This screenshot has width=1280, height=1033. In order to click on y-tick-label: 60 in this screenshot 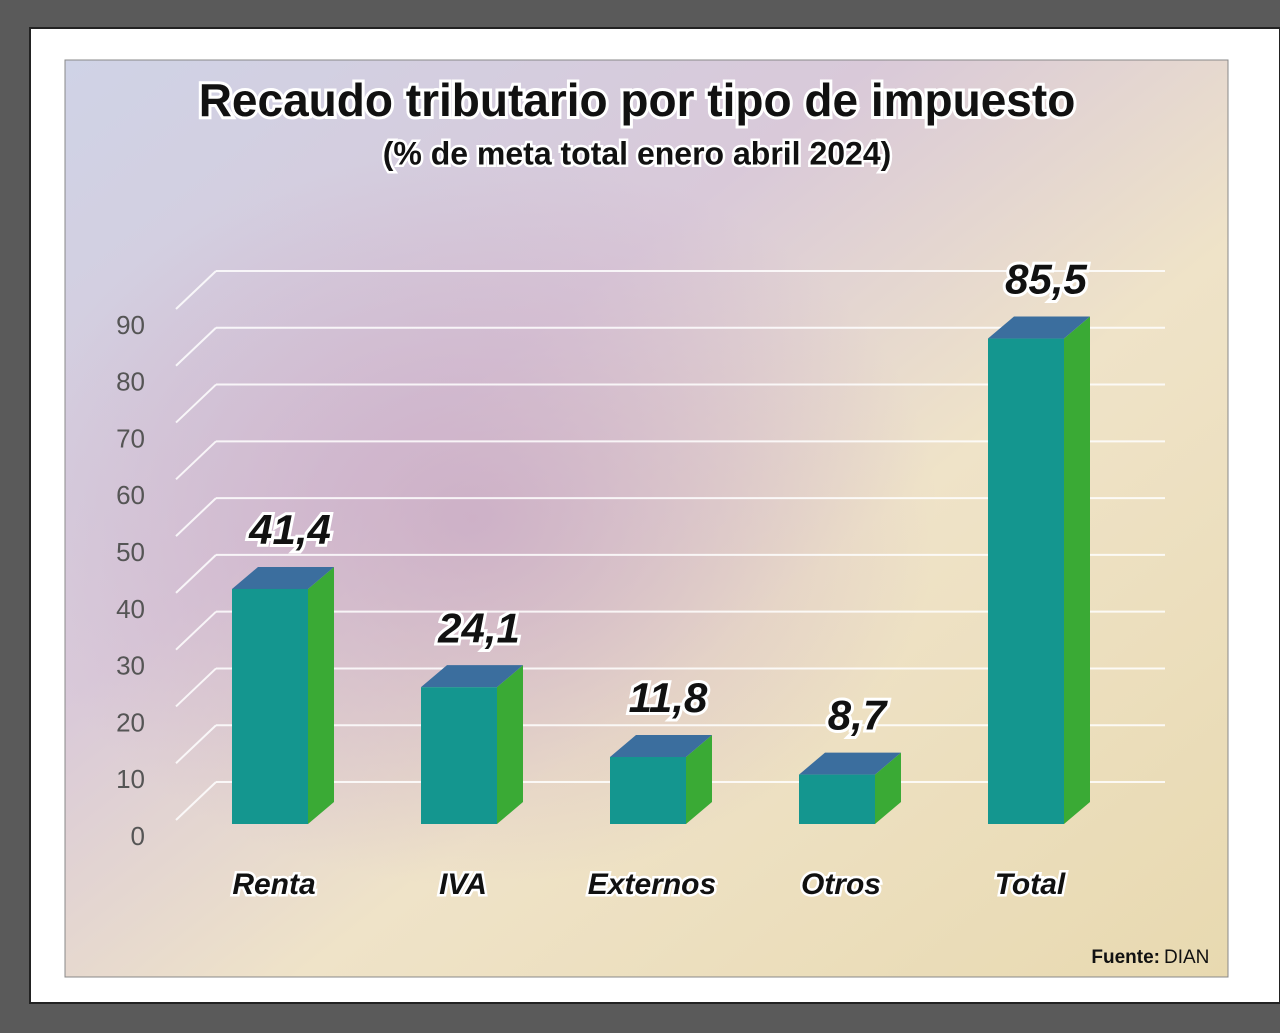, I will do `click(130, 495)`.